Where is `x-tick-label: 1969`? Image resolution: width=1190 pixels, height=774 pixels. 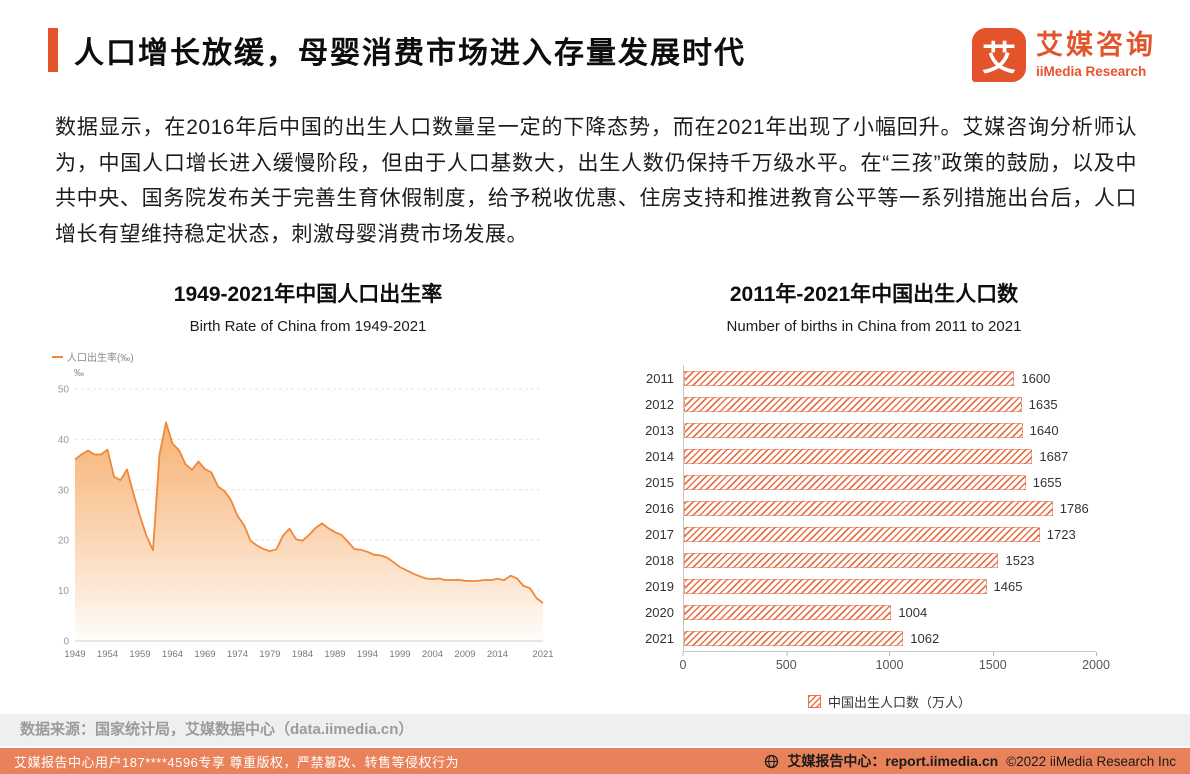
x-tick-label: 1969 is located at coordinates (204, 654).